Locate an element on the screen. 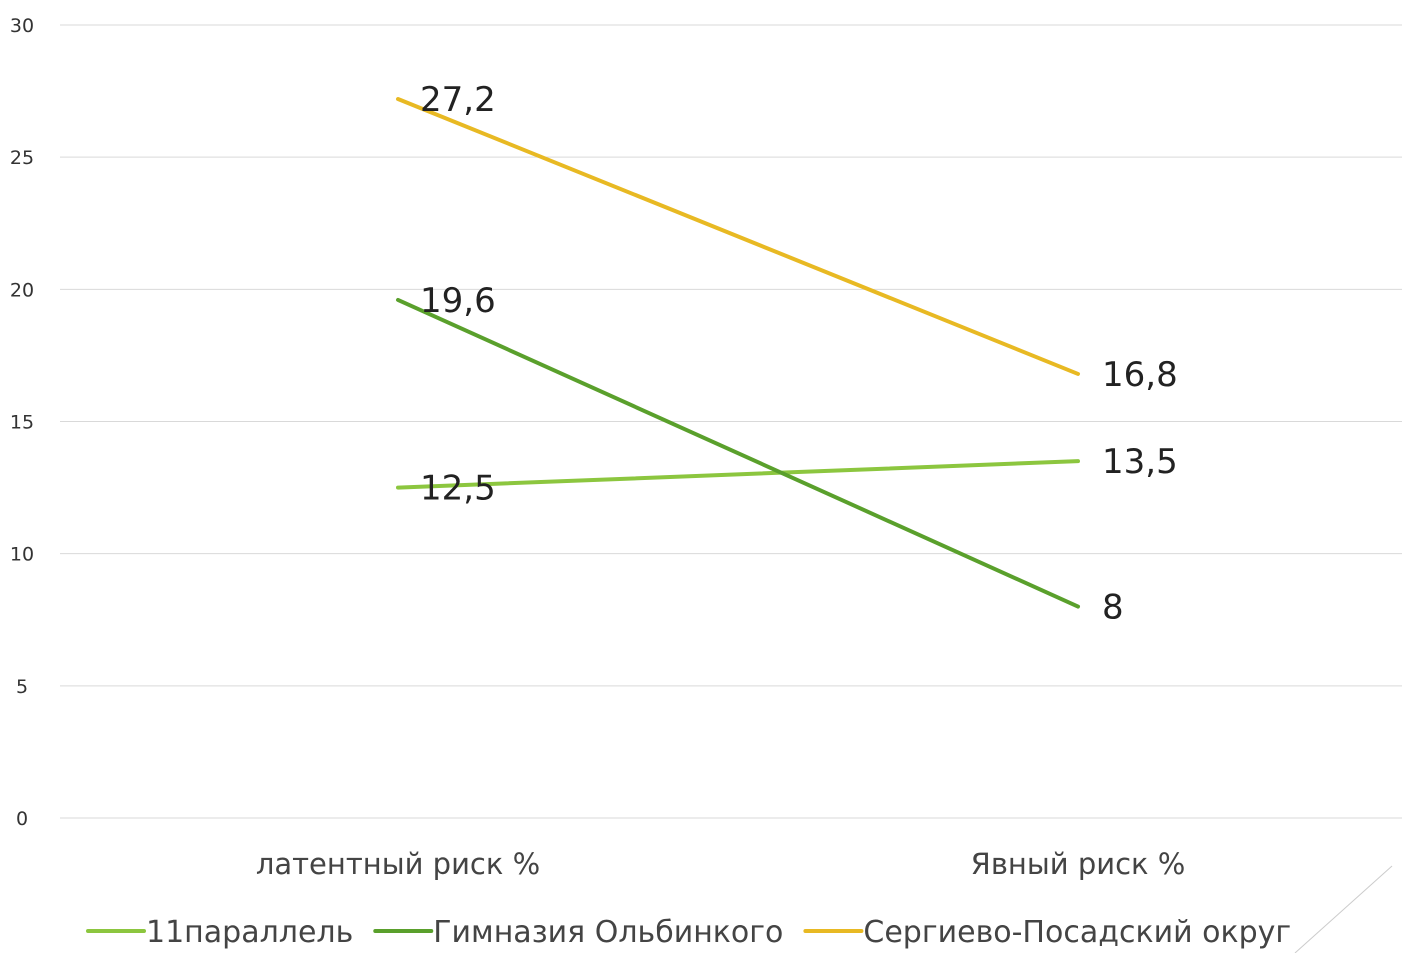  data-label: 13,5 is located at coordinates (1140, 462).